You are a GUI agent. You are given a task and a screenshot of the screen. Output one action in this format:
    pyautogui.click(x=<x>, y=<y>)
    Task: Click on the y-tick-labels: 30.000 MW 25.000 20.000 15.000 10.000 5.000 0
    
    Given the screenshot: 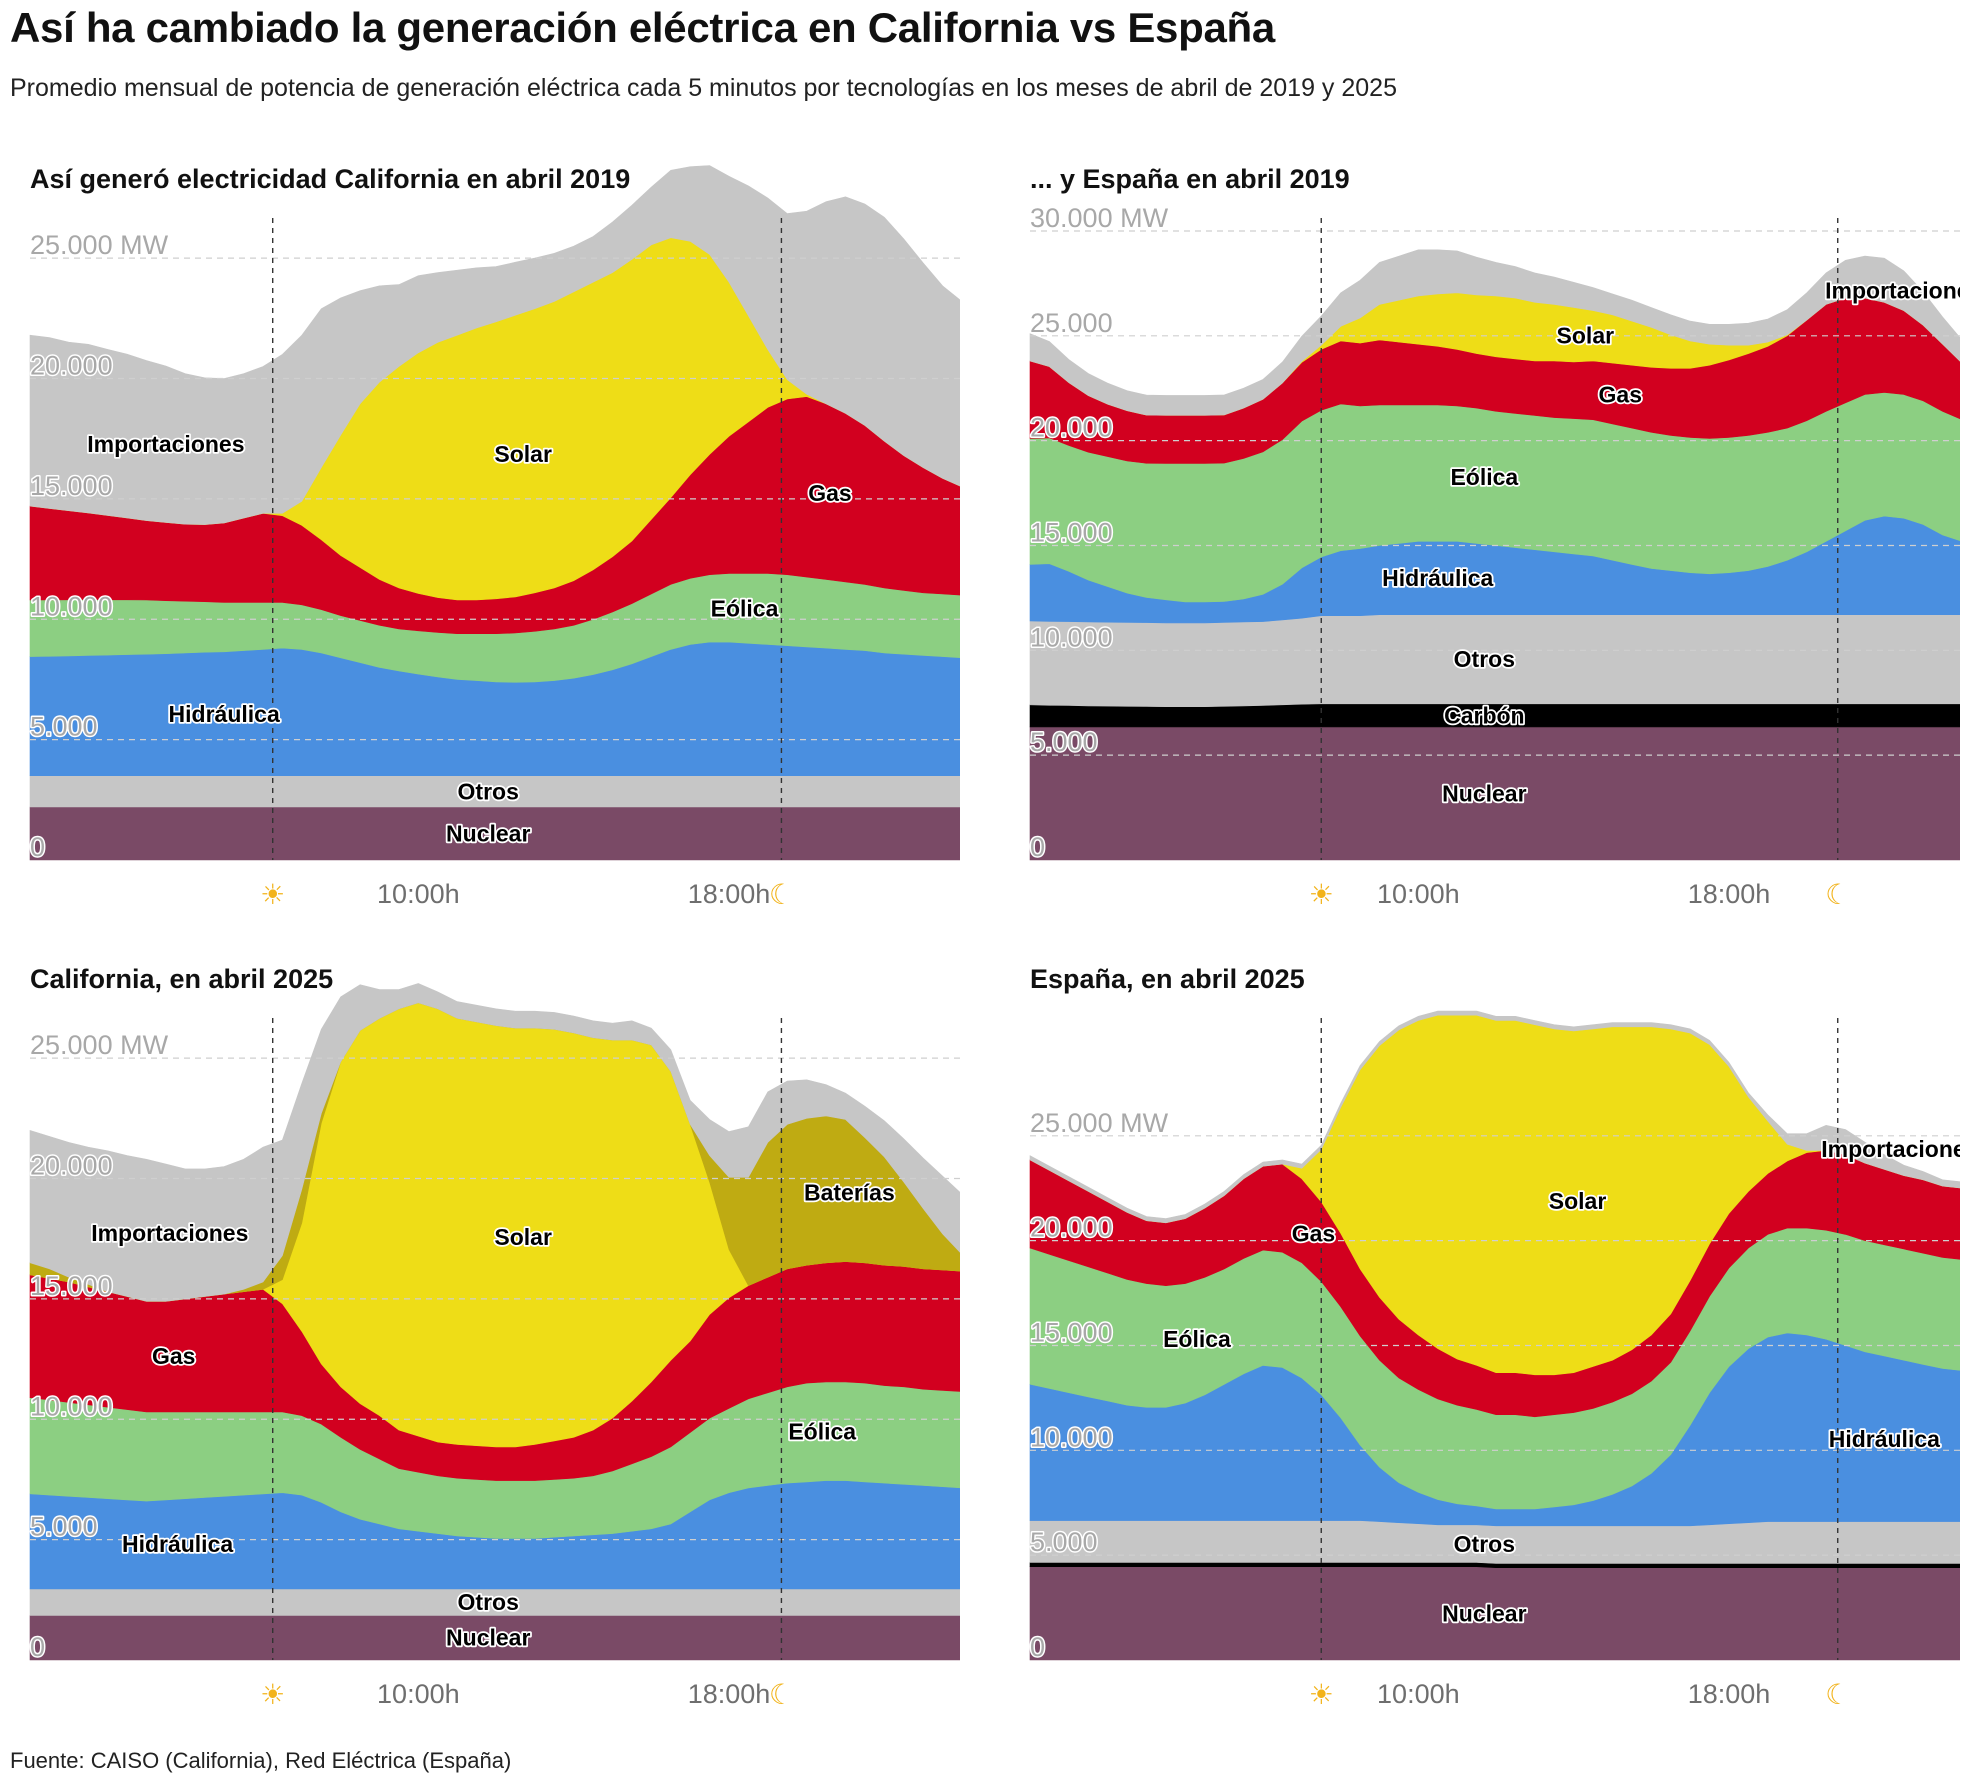 What is the action you would take?
    pyautogui.click(x=1100, y=532)
    